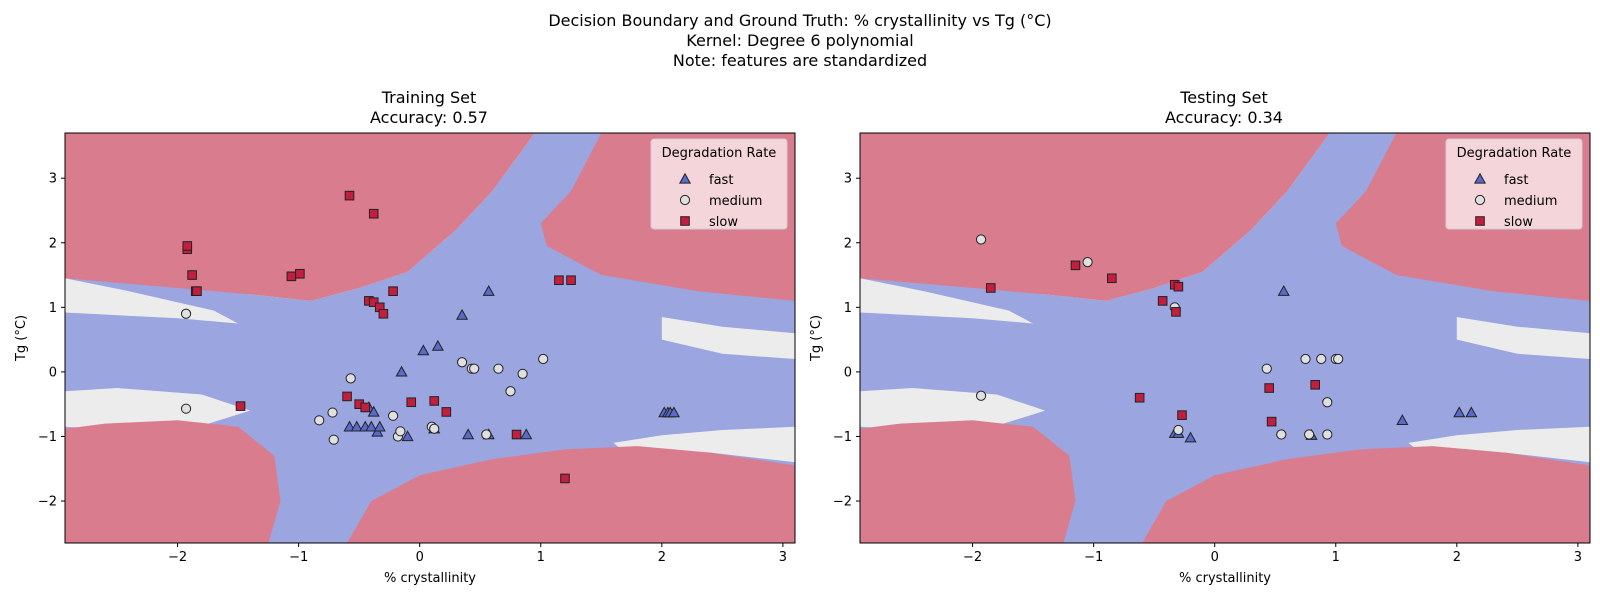 The image size is (1600, 600). I want to click on x-tick-label: 1, so click(541, 557).